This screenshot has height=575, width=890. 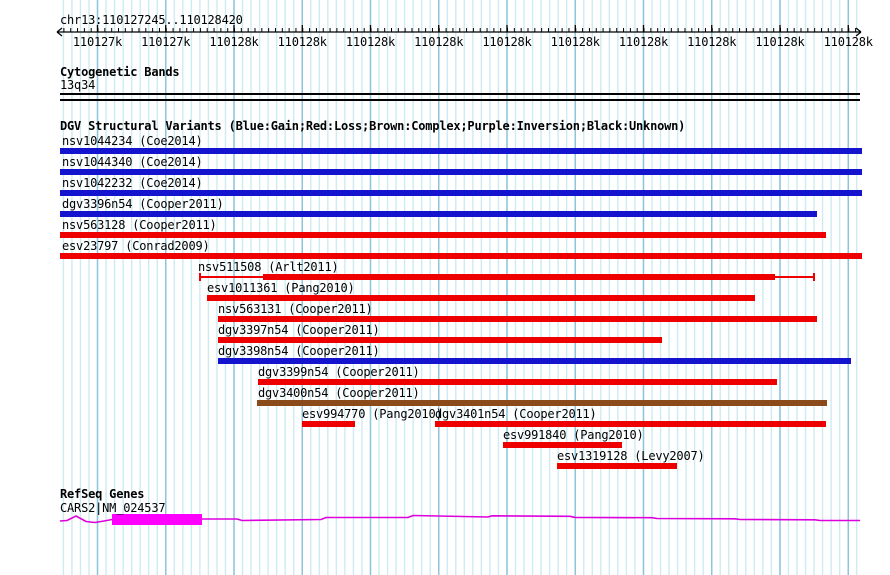 I want to click on variant-label: nsv1042232 (Coe2014), so click(x=132, y=183).